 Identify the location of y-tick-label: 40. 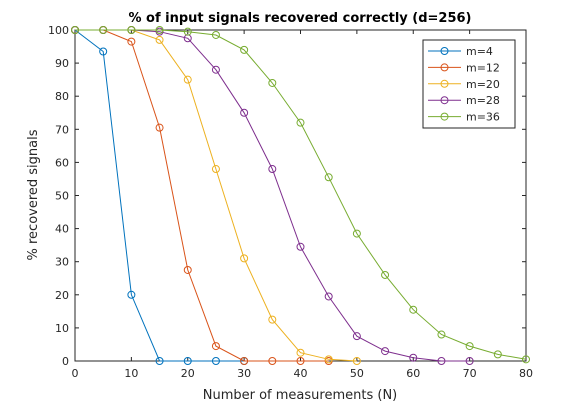
(62, 229).